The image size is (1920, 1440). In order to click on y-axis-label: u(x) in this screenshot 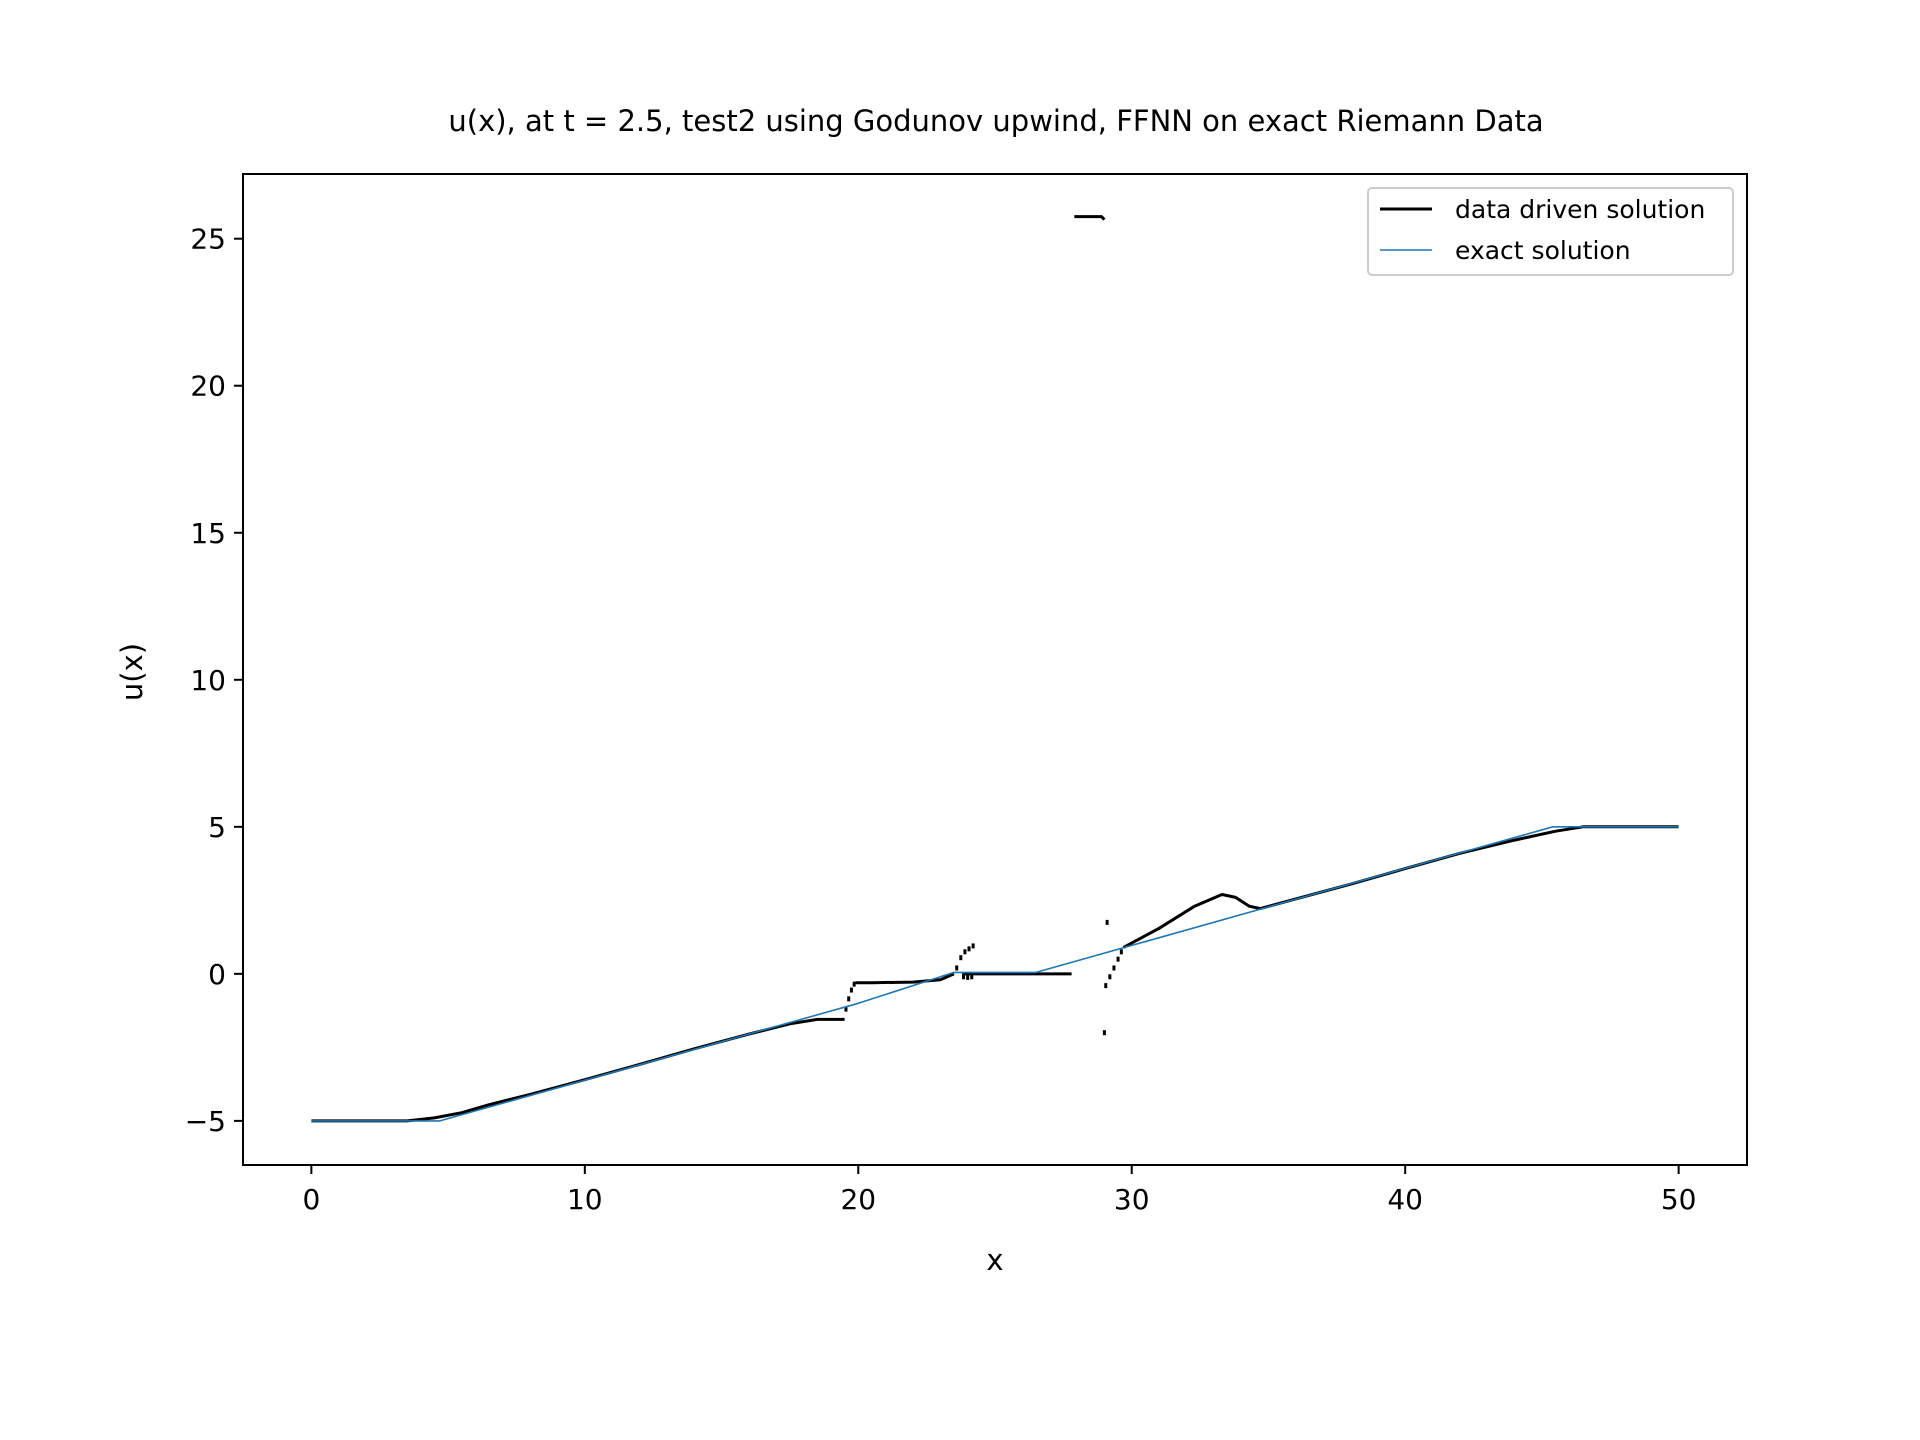, I will do `click(132, 672)`.